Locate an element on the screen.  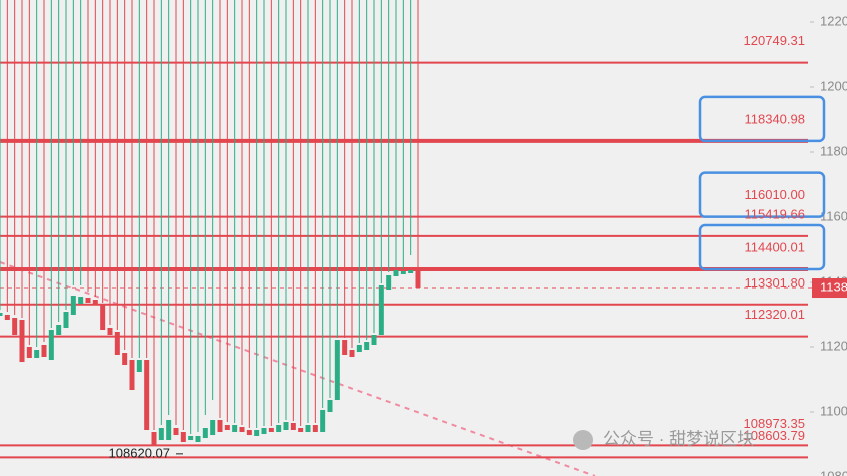
watermark-text: 公众号 · 甜梦说区块 is located at coordinates (678, 438).